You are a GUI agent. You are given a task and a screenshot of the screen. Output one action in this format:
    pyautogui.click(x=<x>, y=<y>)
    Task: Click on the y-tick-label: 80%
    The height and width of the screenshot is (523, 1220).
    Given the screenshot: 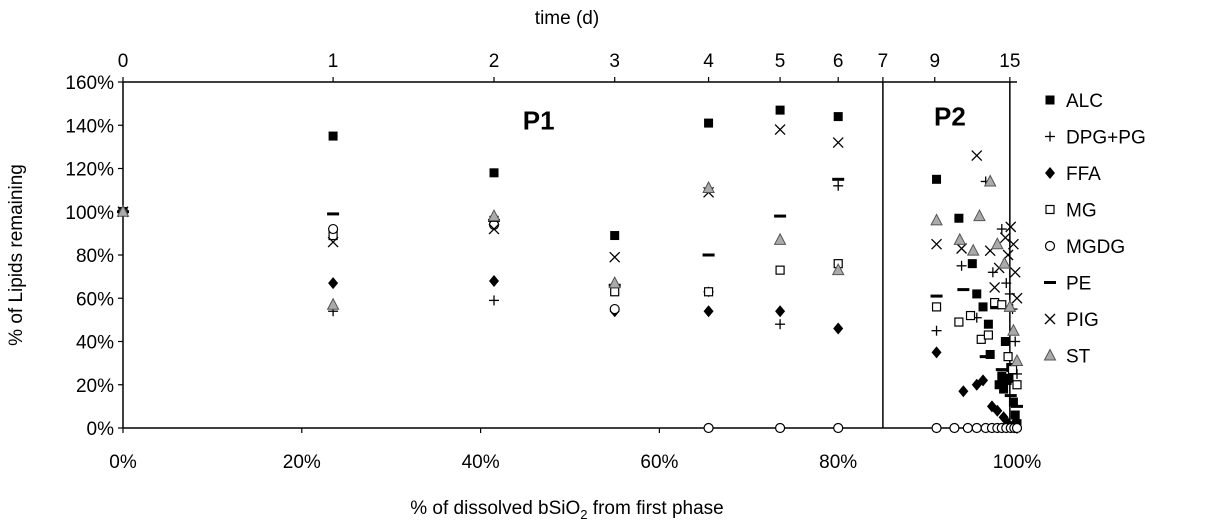 What is the action you would take?
    pyautogui.click(x=95, y=256)
    